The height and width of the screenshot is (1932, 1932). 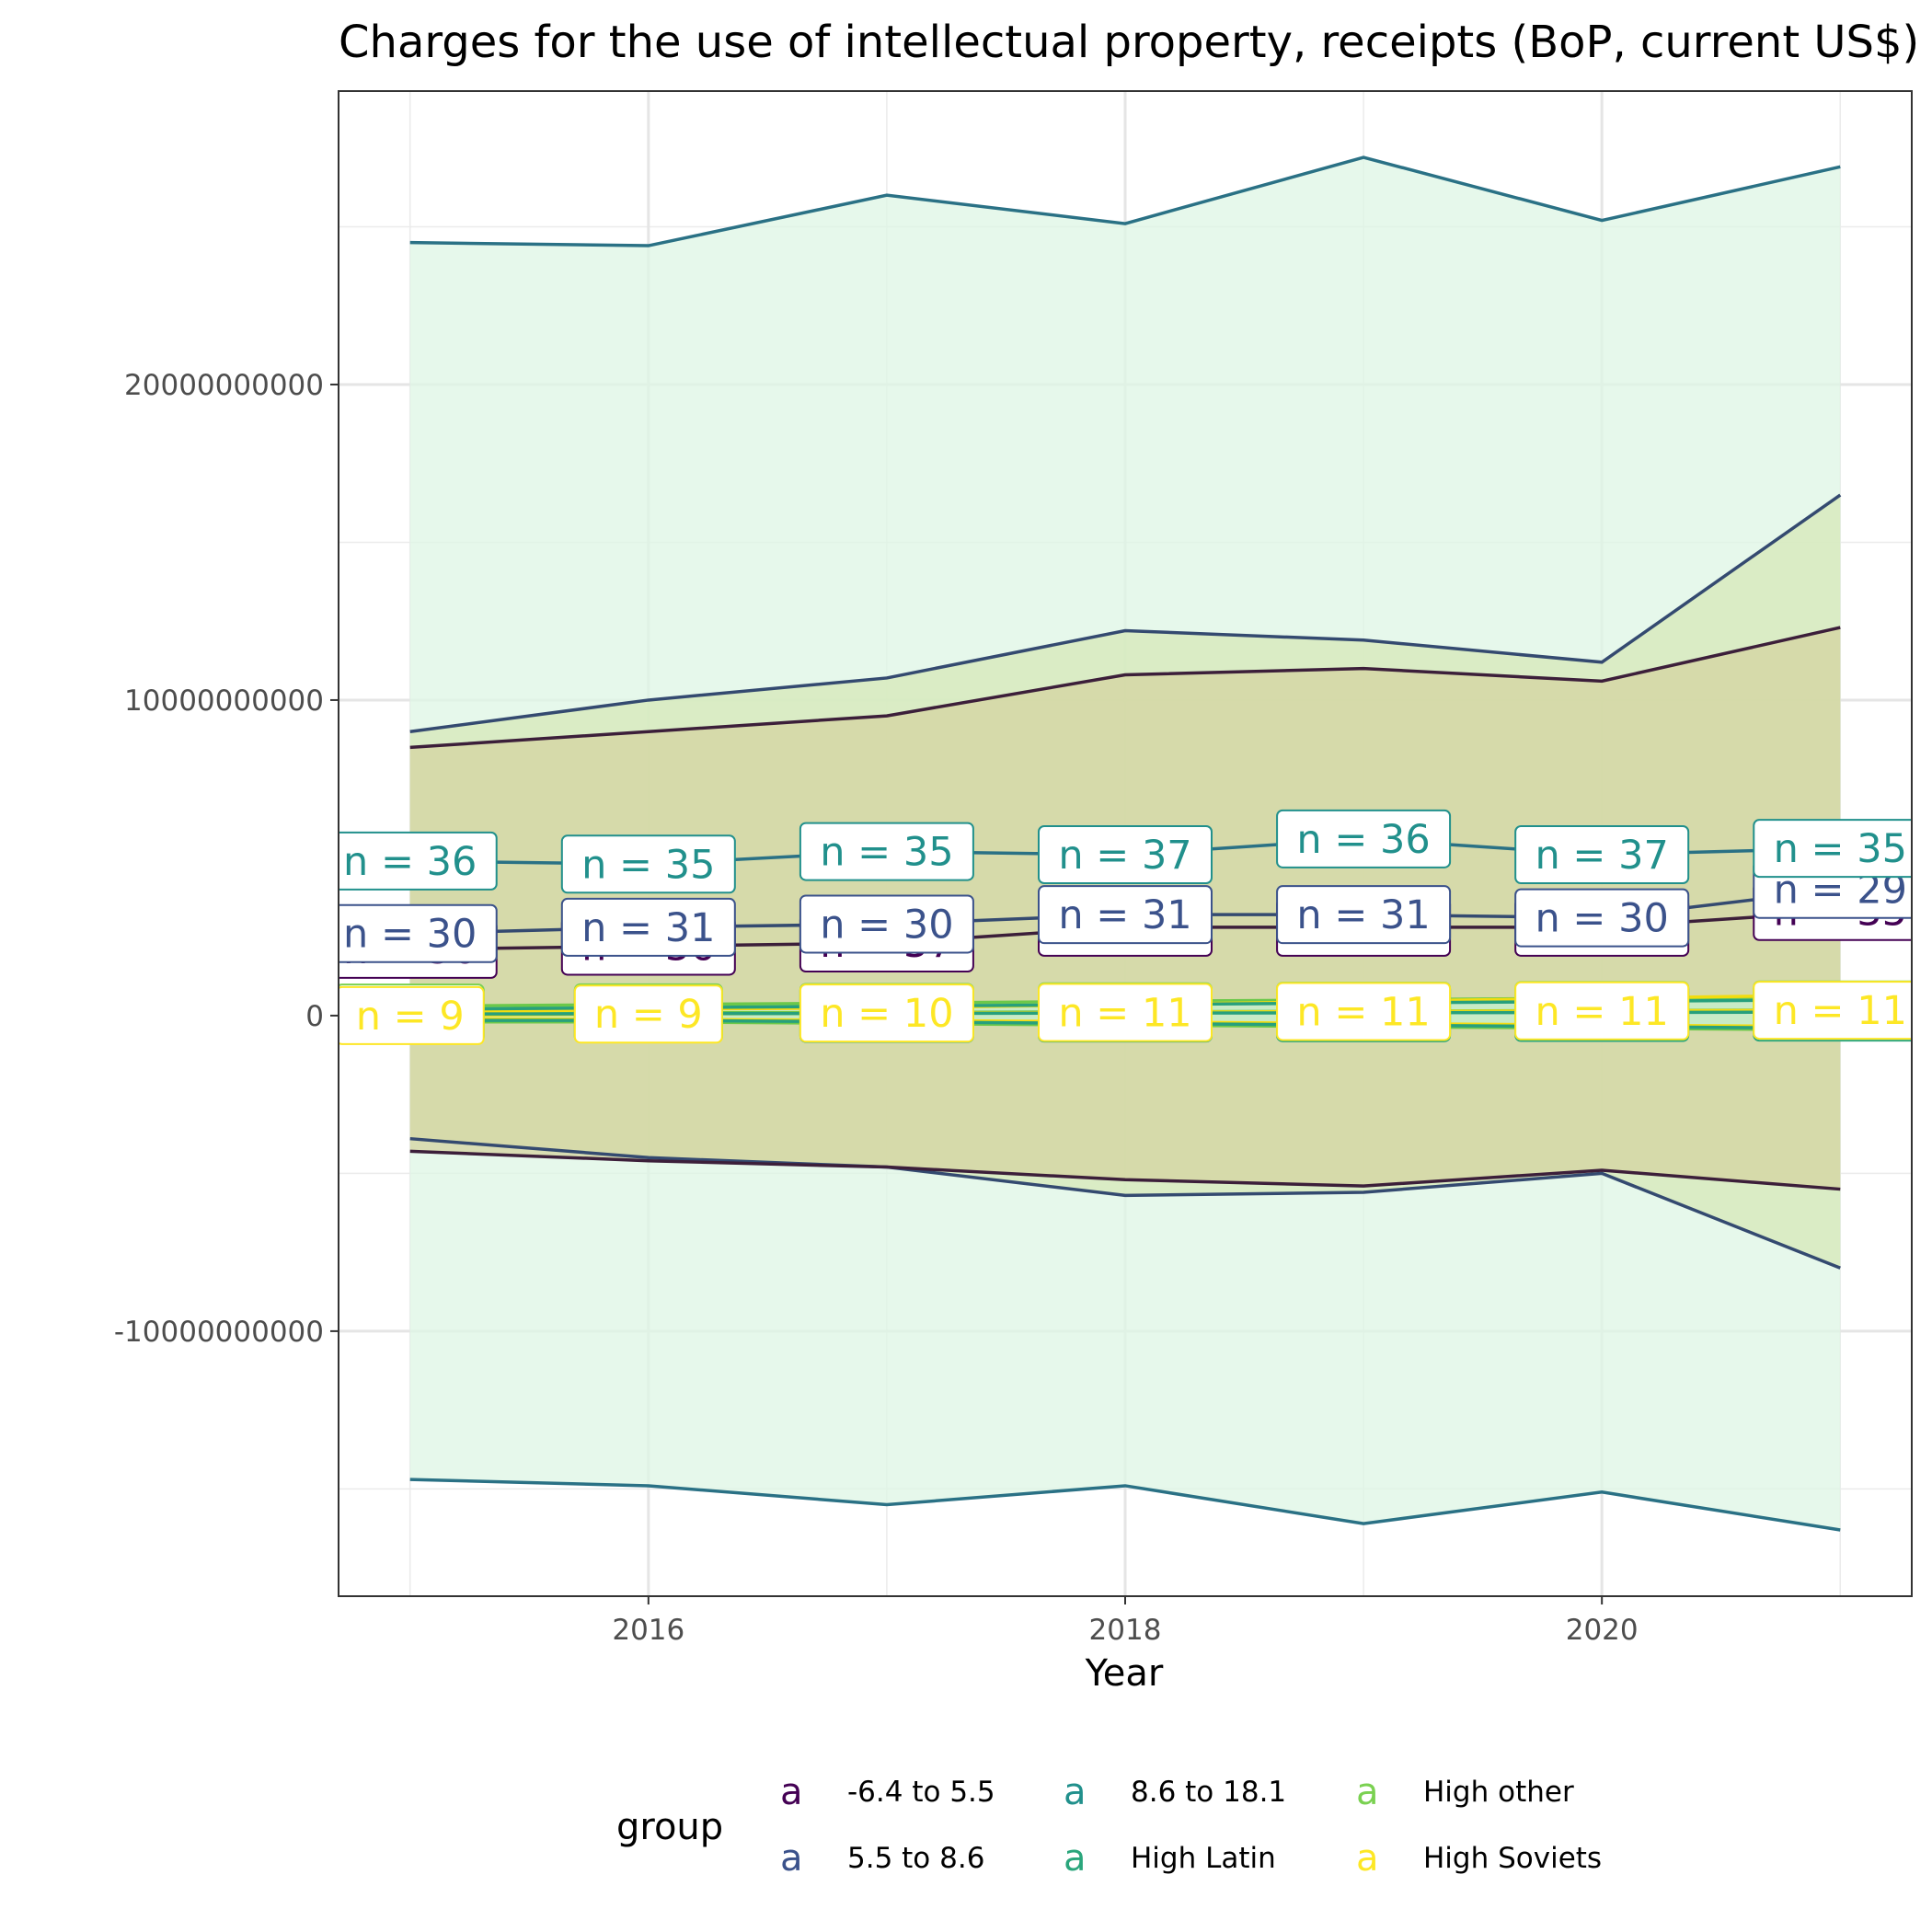 I want to click on y-tick-label: 20000000000, so click(x=224, y=385).